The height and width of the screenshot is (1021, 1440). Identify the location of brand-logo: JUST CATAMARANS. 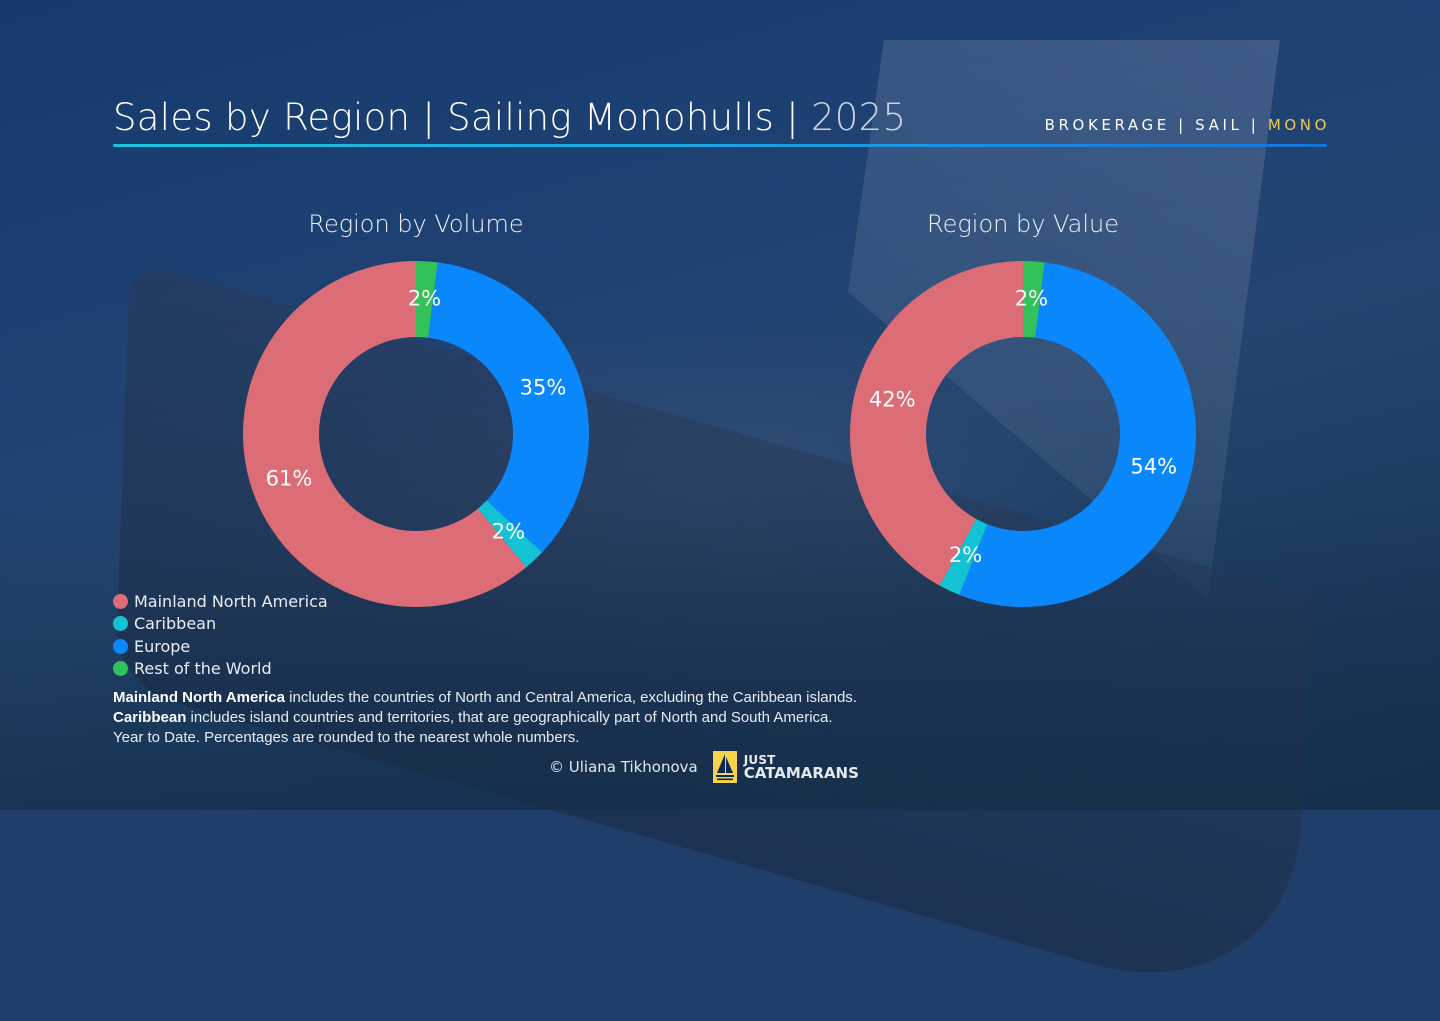
(785, 767).